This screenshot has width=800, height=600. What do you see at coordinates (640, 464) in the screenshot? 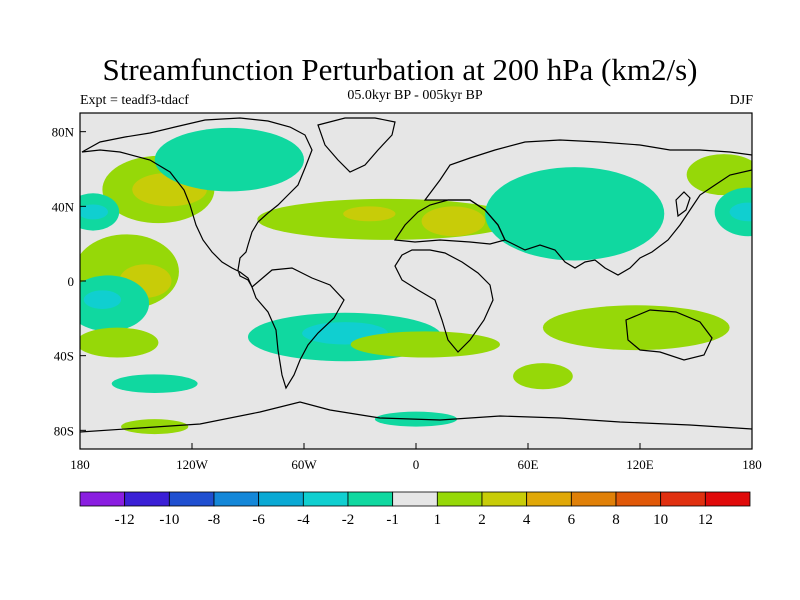
I see `x-tick-label: 120E` at bounding box center [640, 464].